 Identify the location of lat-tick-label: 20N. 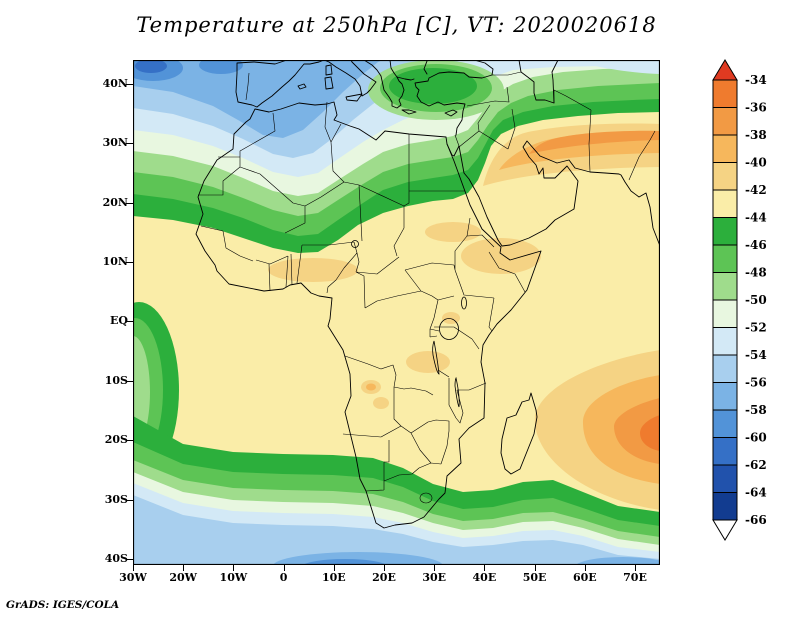
(115, 202).